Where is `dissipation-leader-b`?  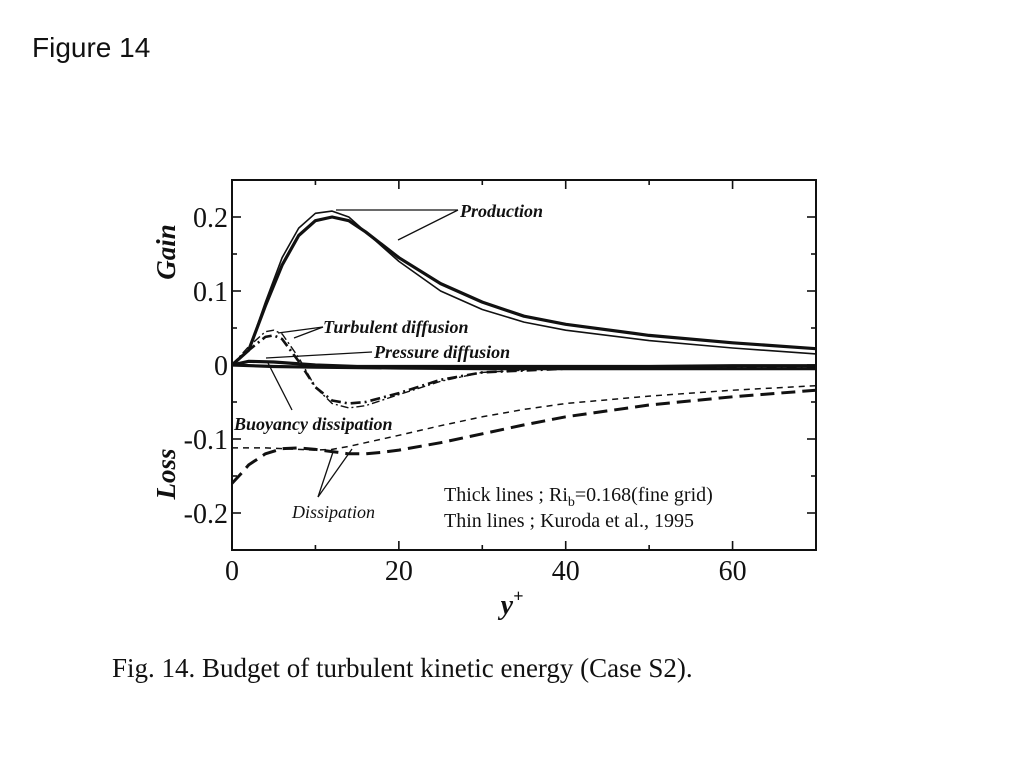
dissipation-leader-b is located at coordinates (335, 473).